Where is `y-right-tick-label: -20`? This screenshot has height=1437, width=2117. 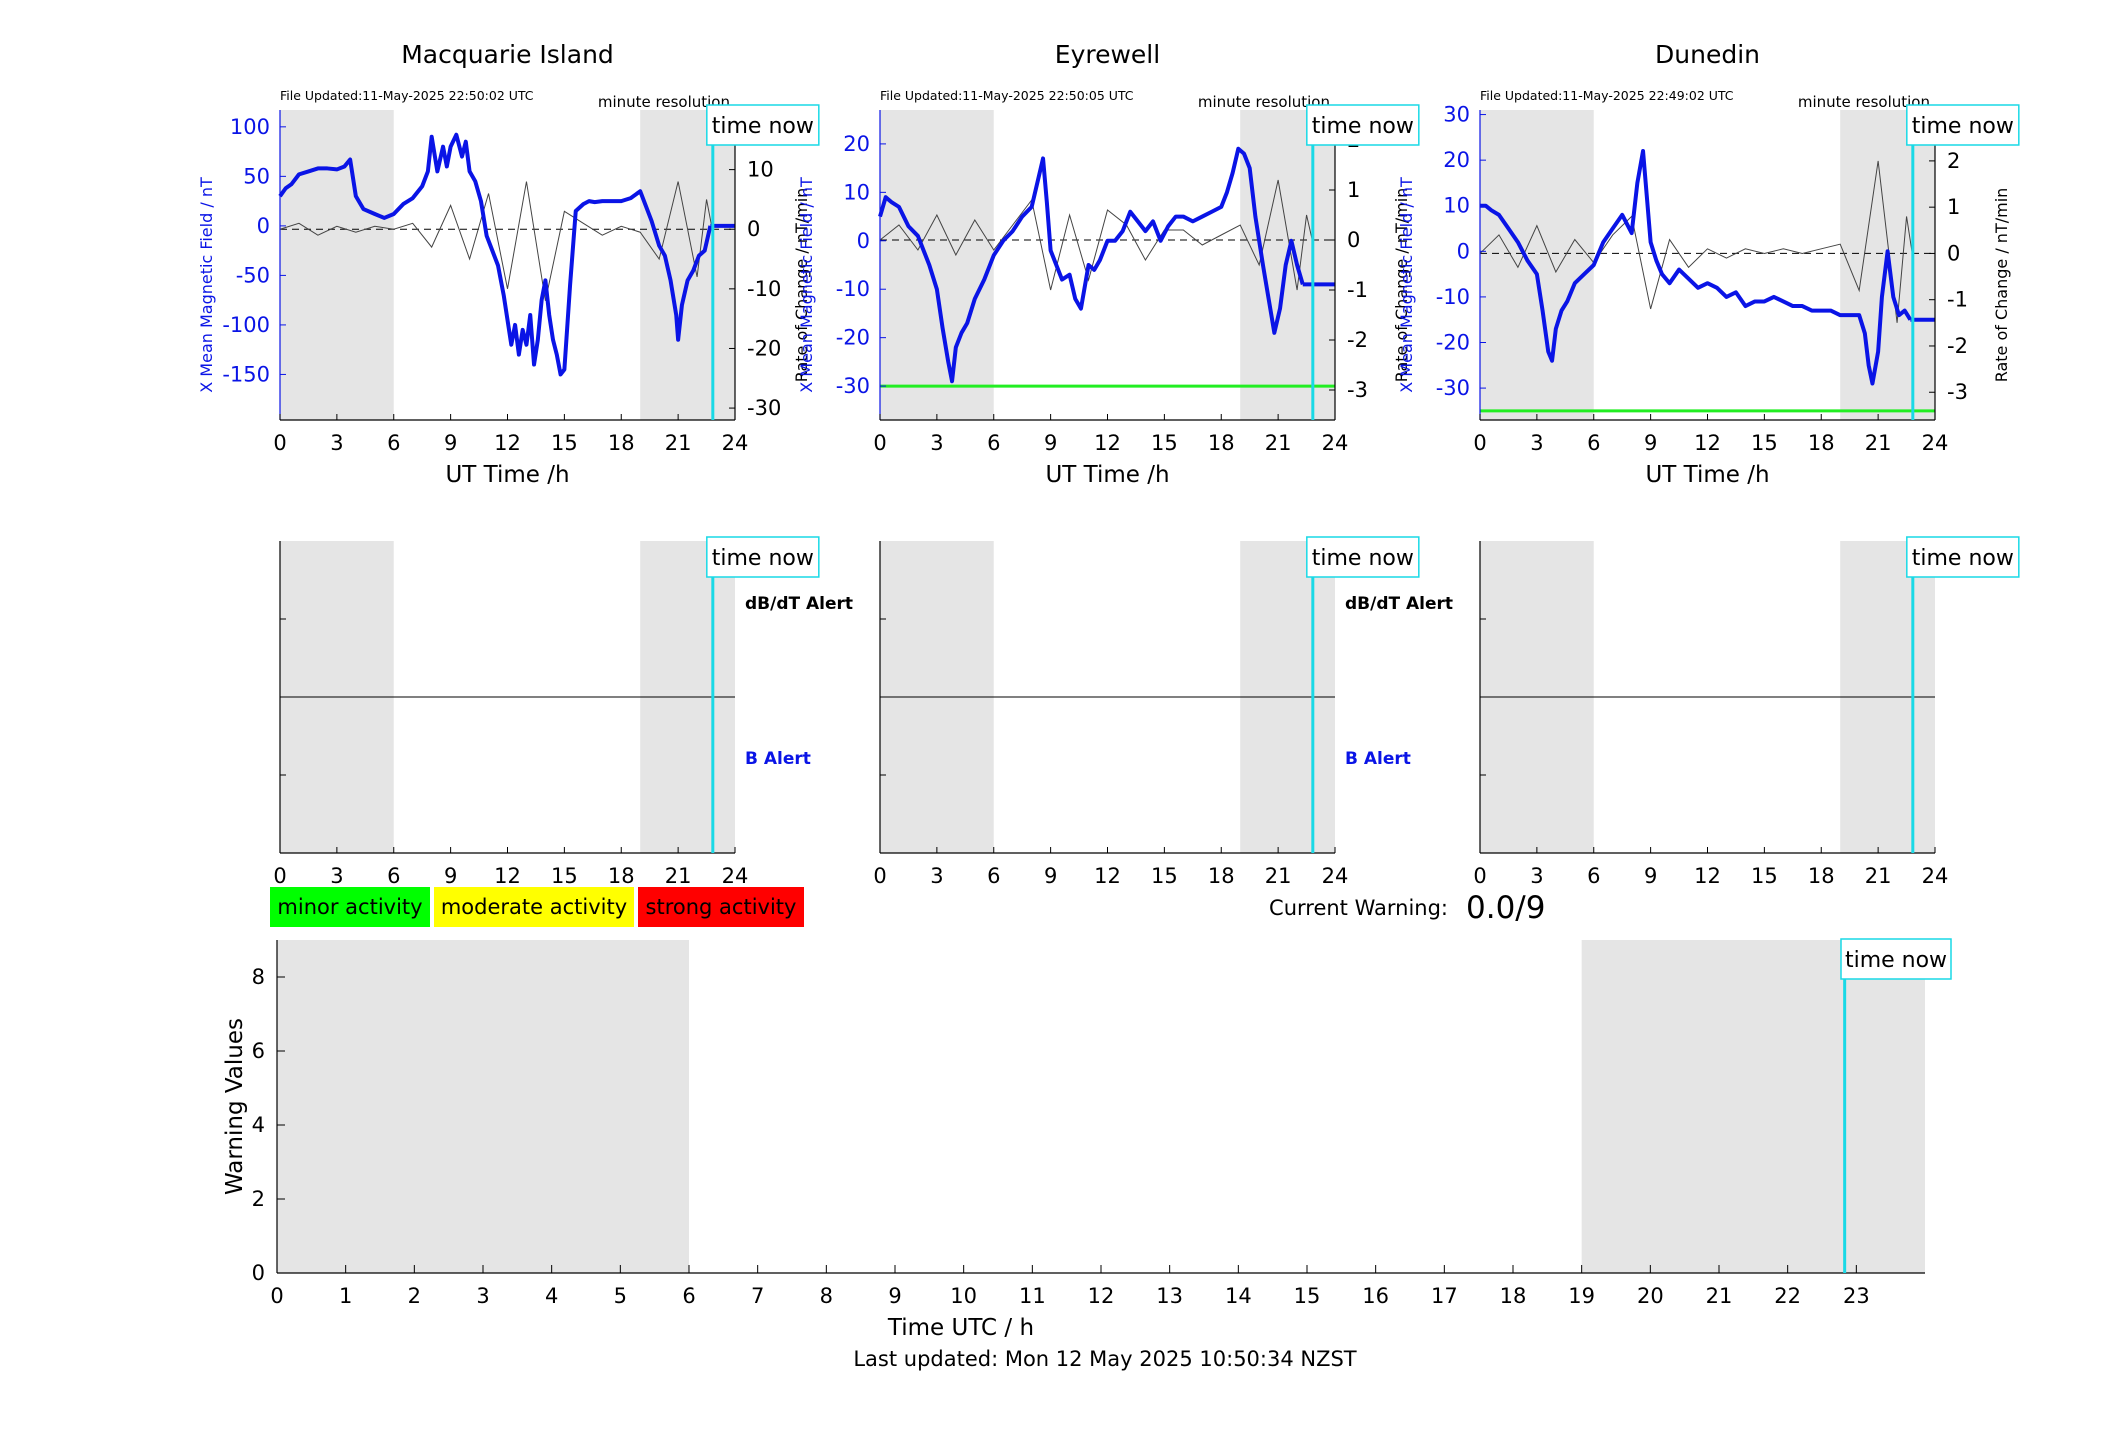 y-right-tick-label: -20 is located at coordinates (764, 348).